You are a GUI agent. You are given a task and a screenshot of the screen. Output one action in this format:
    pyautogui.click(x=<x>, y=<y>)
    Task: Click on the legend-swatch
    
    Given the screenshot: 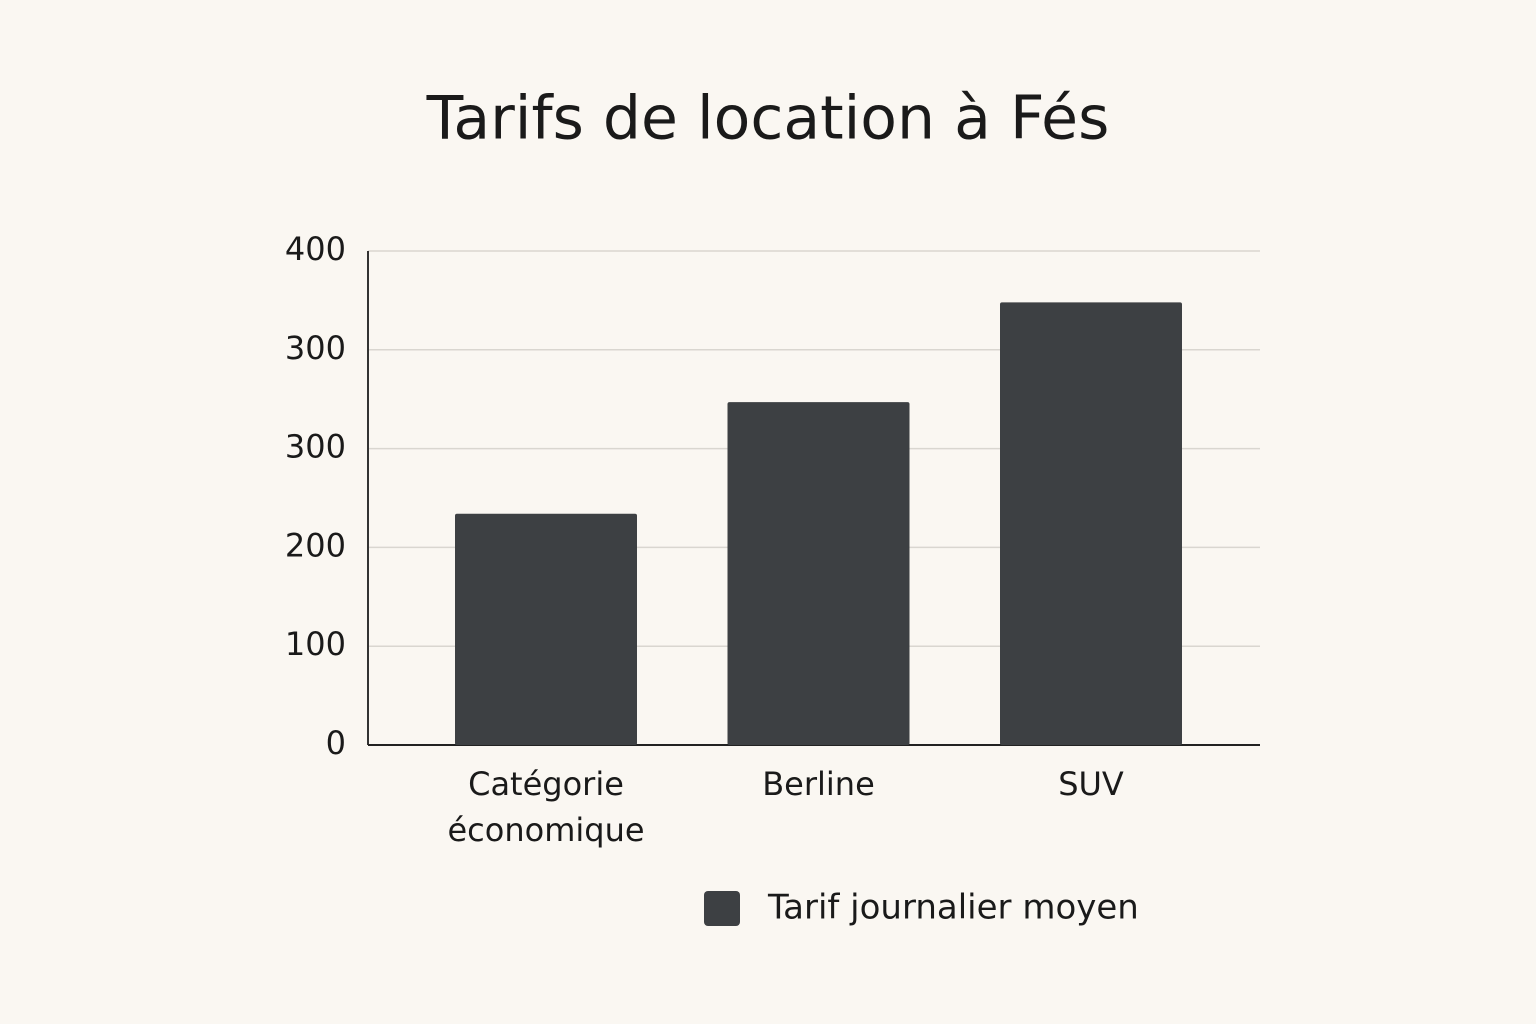 What is the action you would take?
    pyautogui.click(x=722, y=908)
    